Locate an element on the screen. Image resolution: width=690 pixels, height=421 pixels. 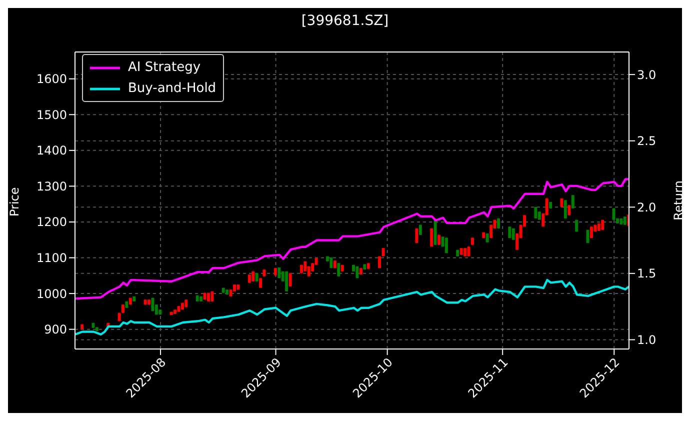
legend-label: AI Strategy is located at coordinates (164, 68).